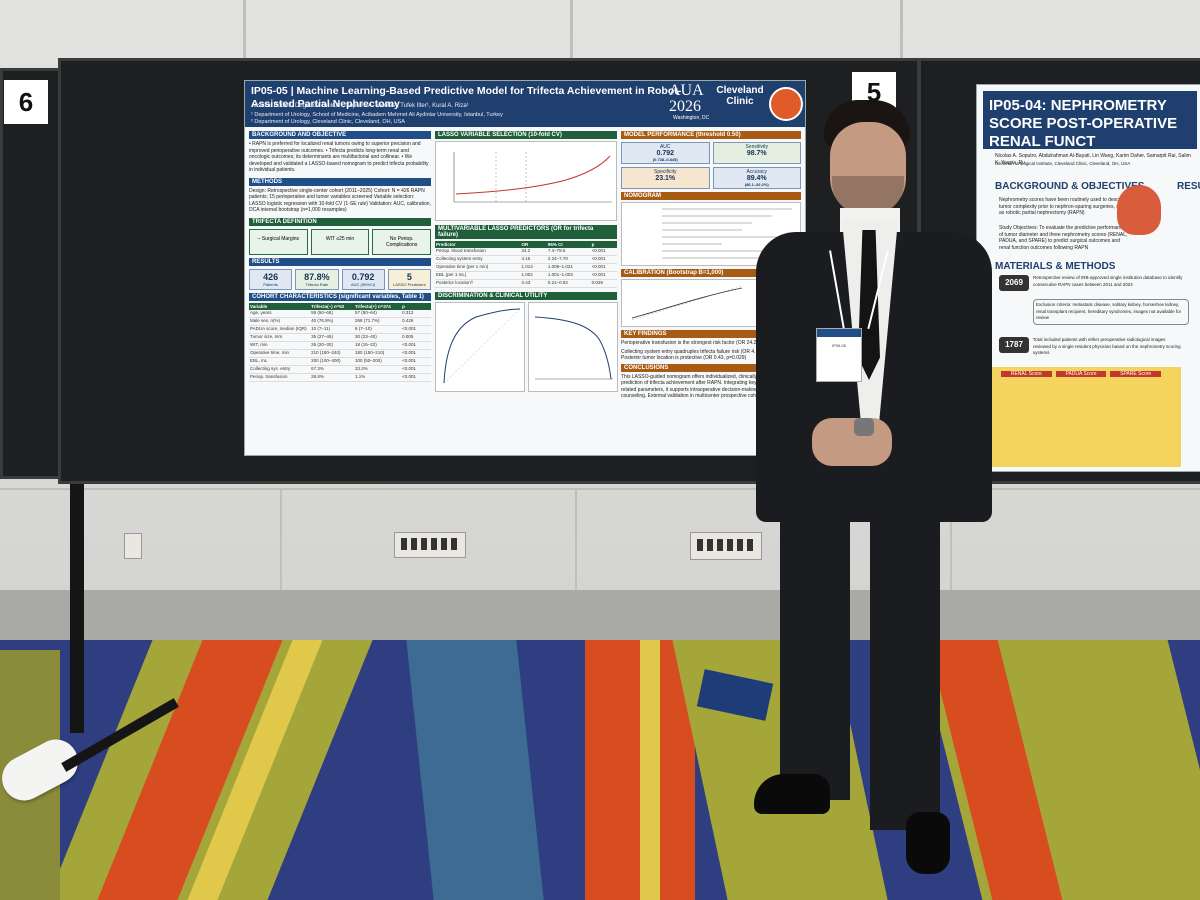  What do you see at coordinates (557, 282) in the screenshot?
I see `table-cell: 0.21–0.92` at bounding box center [557, 282].